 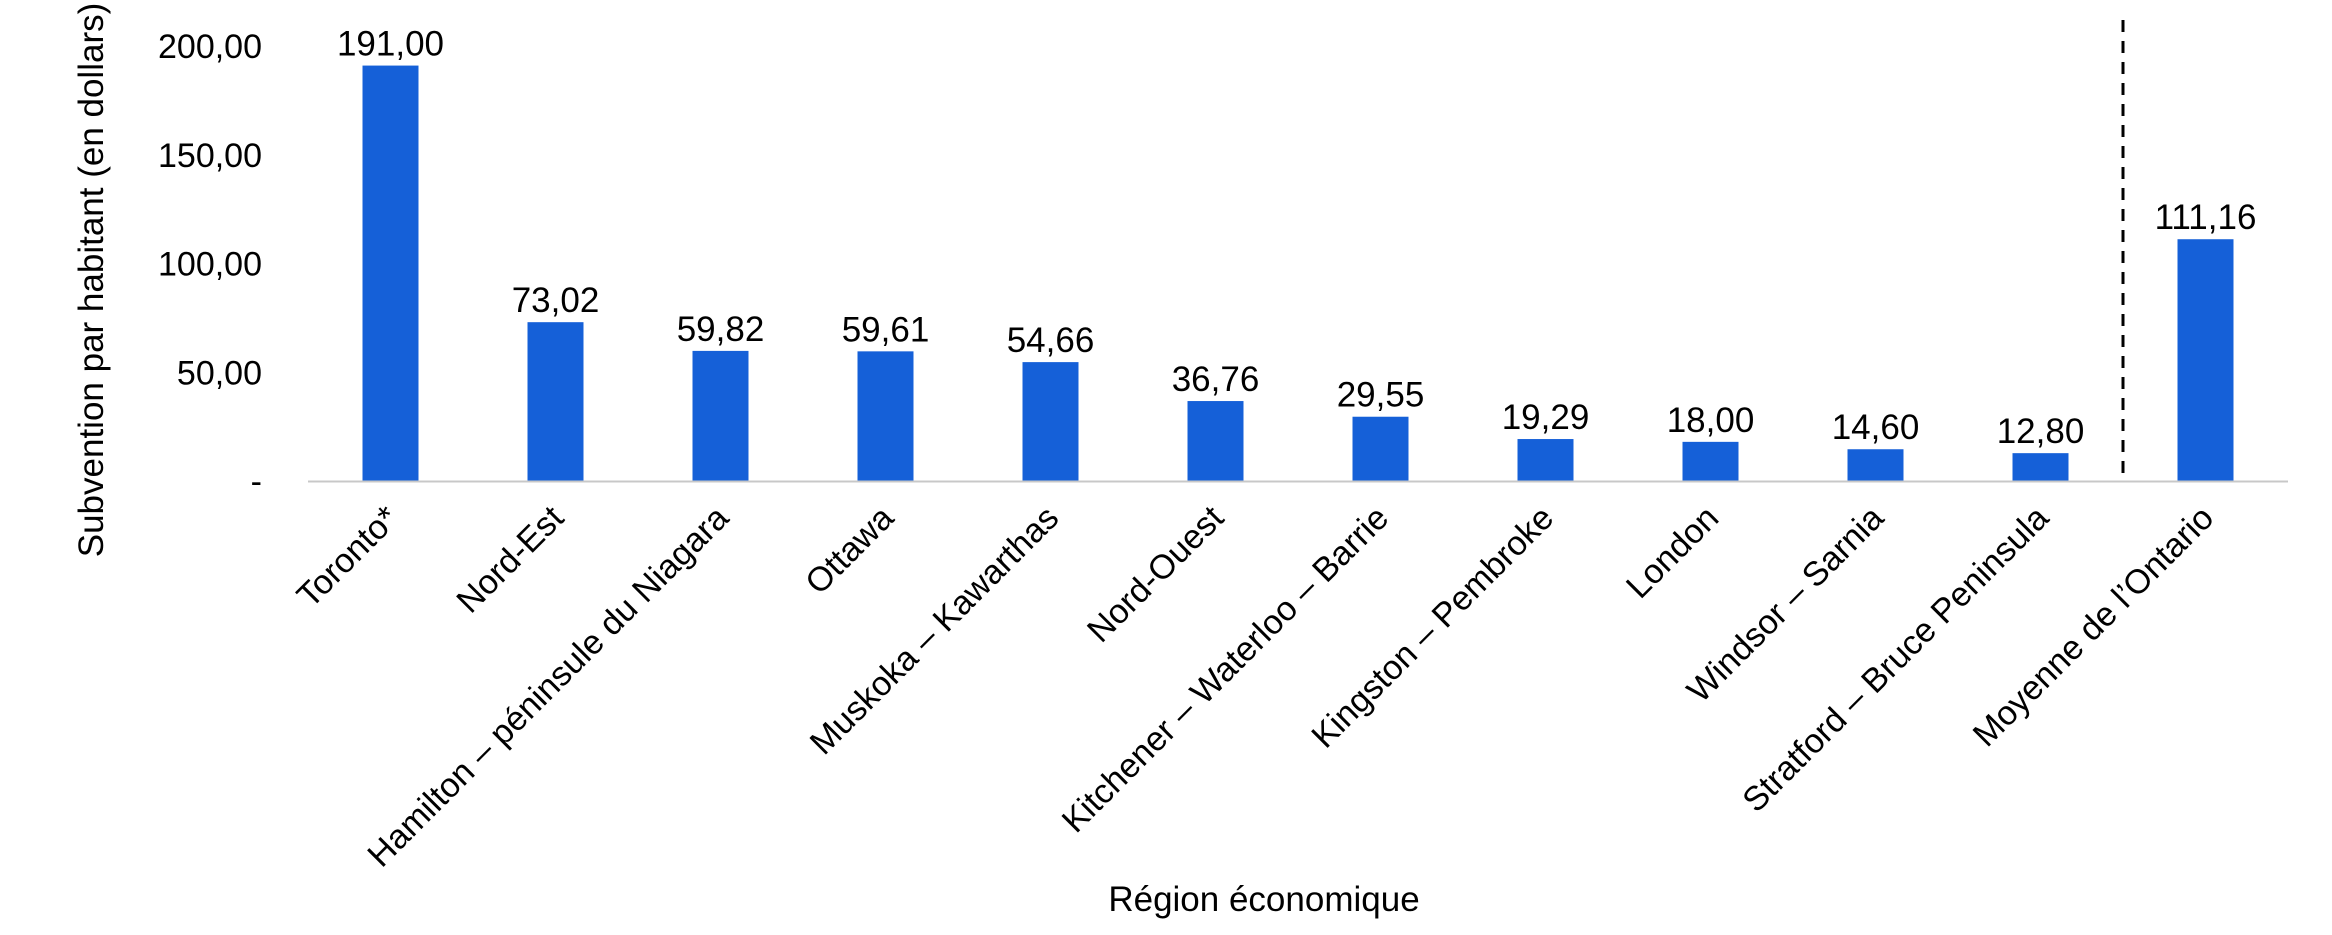 I want to click on x-tick-label: Kitchener – Waterloo – Barrie, so click(x=1225, y=669).